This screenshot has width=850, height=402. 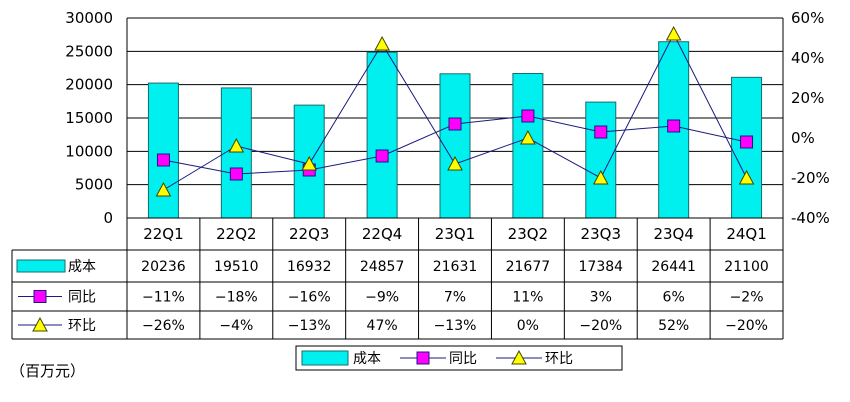 What do you see at coordinates (528, 137) in the screenshot?
I see `qoq-point-23Q2` at bounding box center [528, 137].